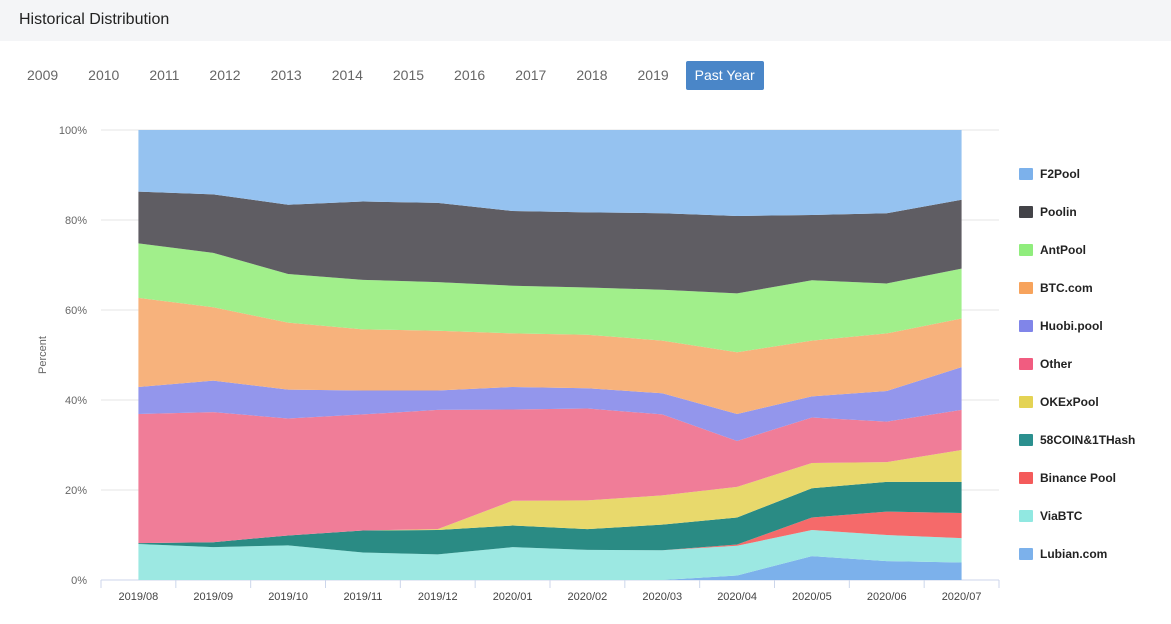 The image size is (1171, 624). What do you see at coordinates (94, 19) in the screenshot?
I see `page-title: Historical Distribution` at bounding box center [94, 19].